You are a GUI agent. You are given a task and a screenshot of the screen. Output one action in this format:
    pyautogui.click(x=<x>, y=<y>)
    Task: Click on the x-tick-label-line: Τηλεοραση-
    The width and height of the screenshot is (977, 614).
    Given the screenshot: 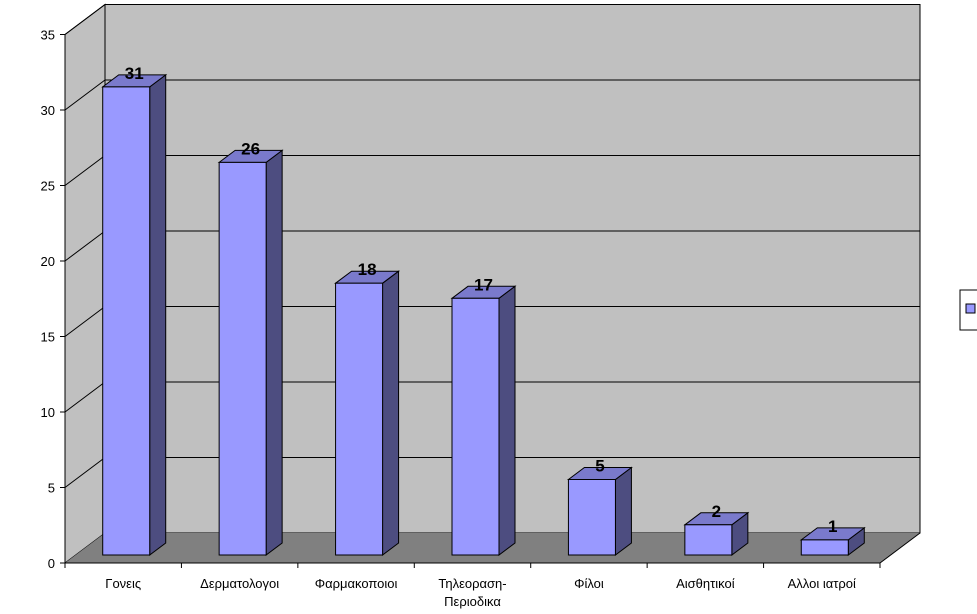 What is the action you would take?
    pyautogui.click(x=472, y=583)
    